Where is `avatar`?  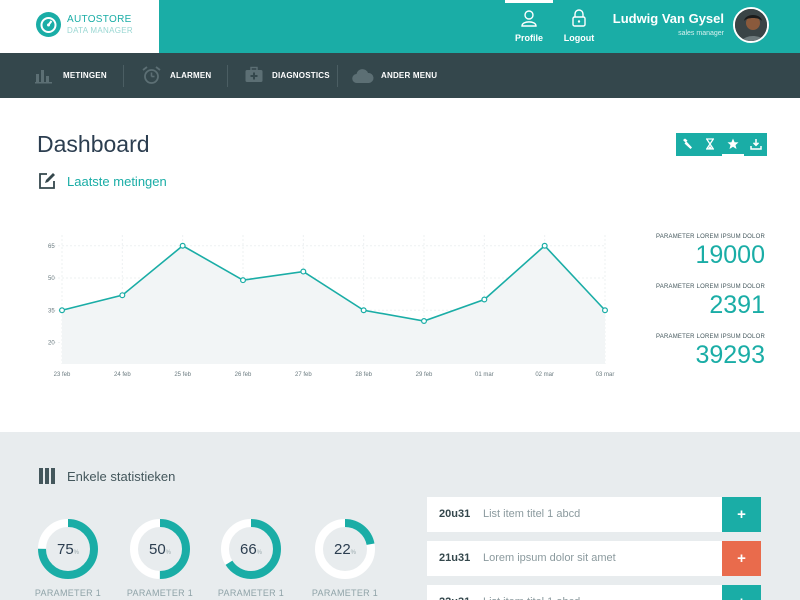
avatar is located at coordinates (751, 25).